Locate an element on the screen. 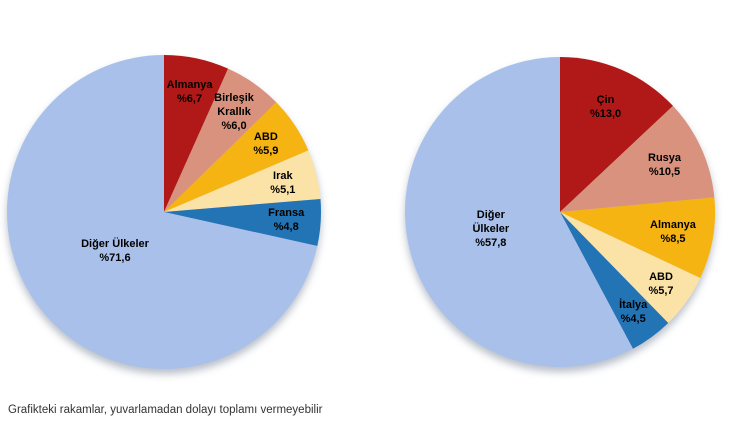 The width and height of the screenshot is (730, 426). pie-slice-birlesik-krallik is located at coordinates (220, 140).